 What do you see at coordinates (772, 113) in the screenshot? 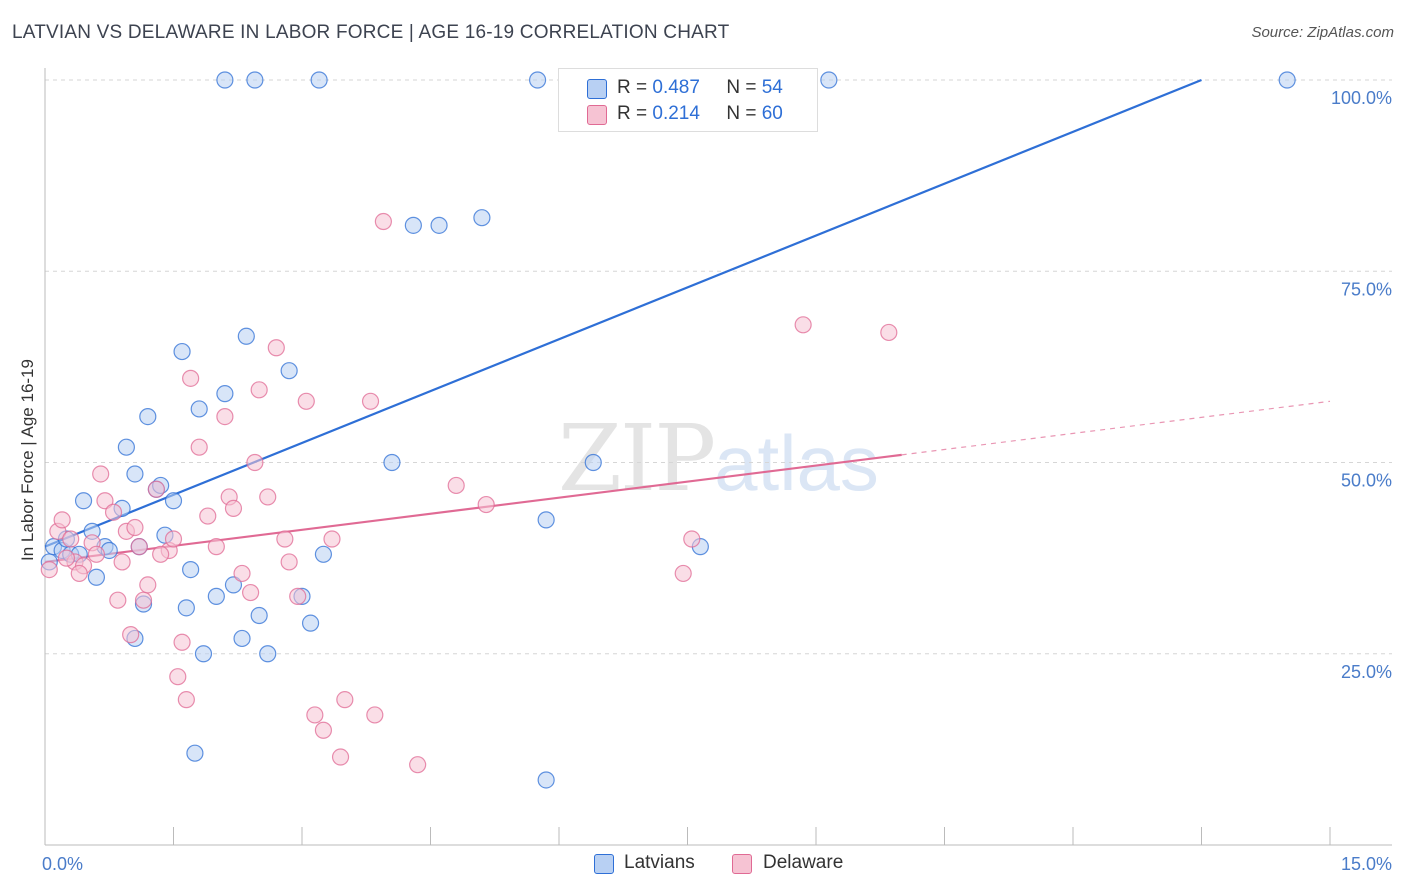
I see `delaware-n-value: 60` at bounding box center [772, 113].